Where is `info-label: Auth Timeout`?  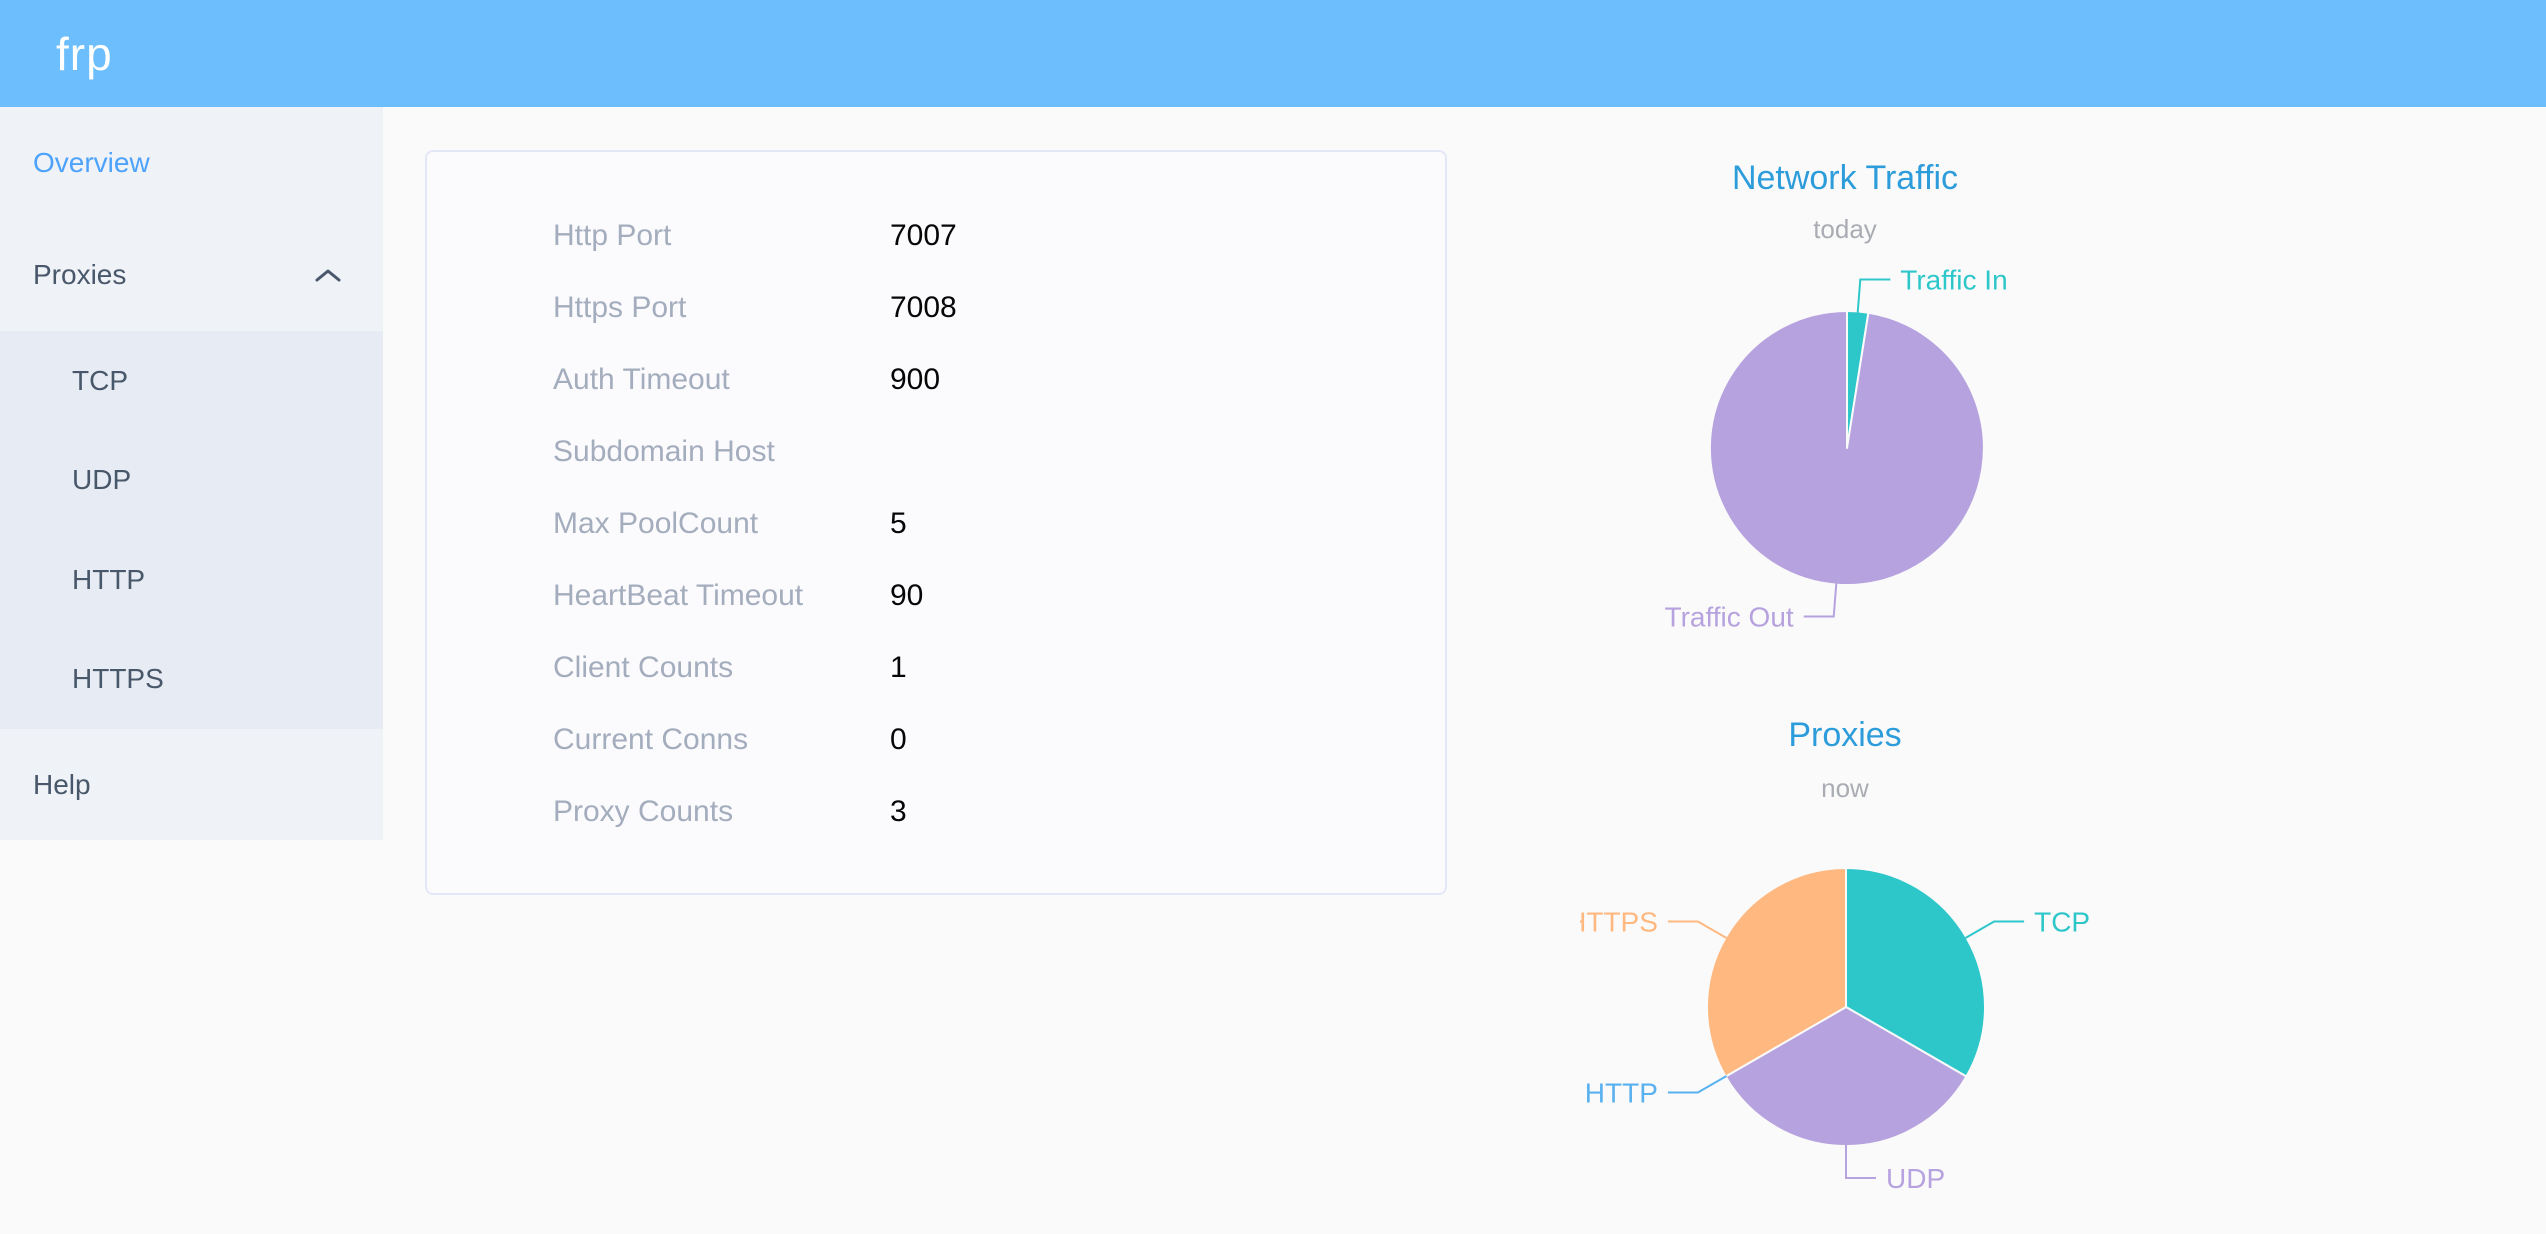 info-label: Auth Timeout is located at coordinates (641, 379).